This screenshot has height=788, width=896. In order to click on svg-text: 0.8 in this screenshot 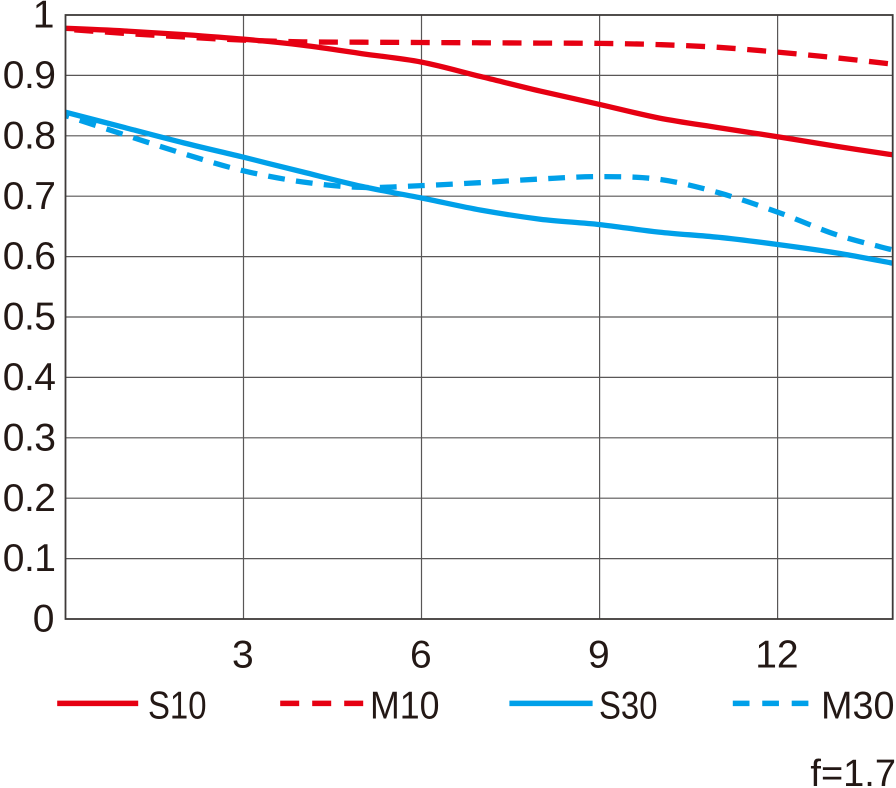, I will do `click(29, 135)`.